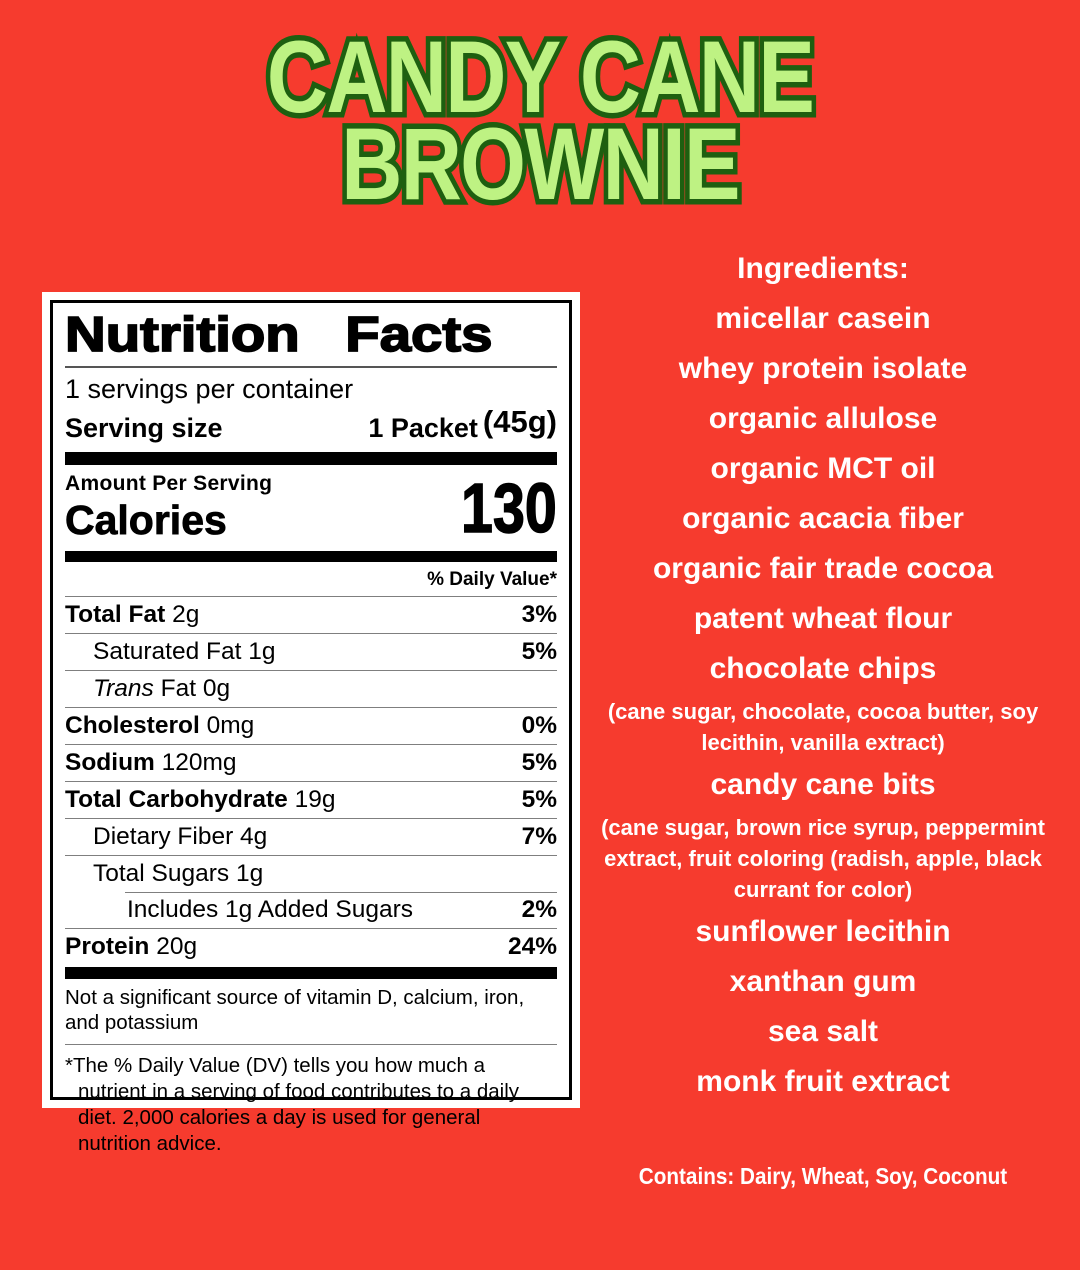 The image size is (1080, 1270). I want to click on serving-size-value-group: 1 Packet (45g), so click(462, 424).